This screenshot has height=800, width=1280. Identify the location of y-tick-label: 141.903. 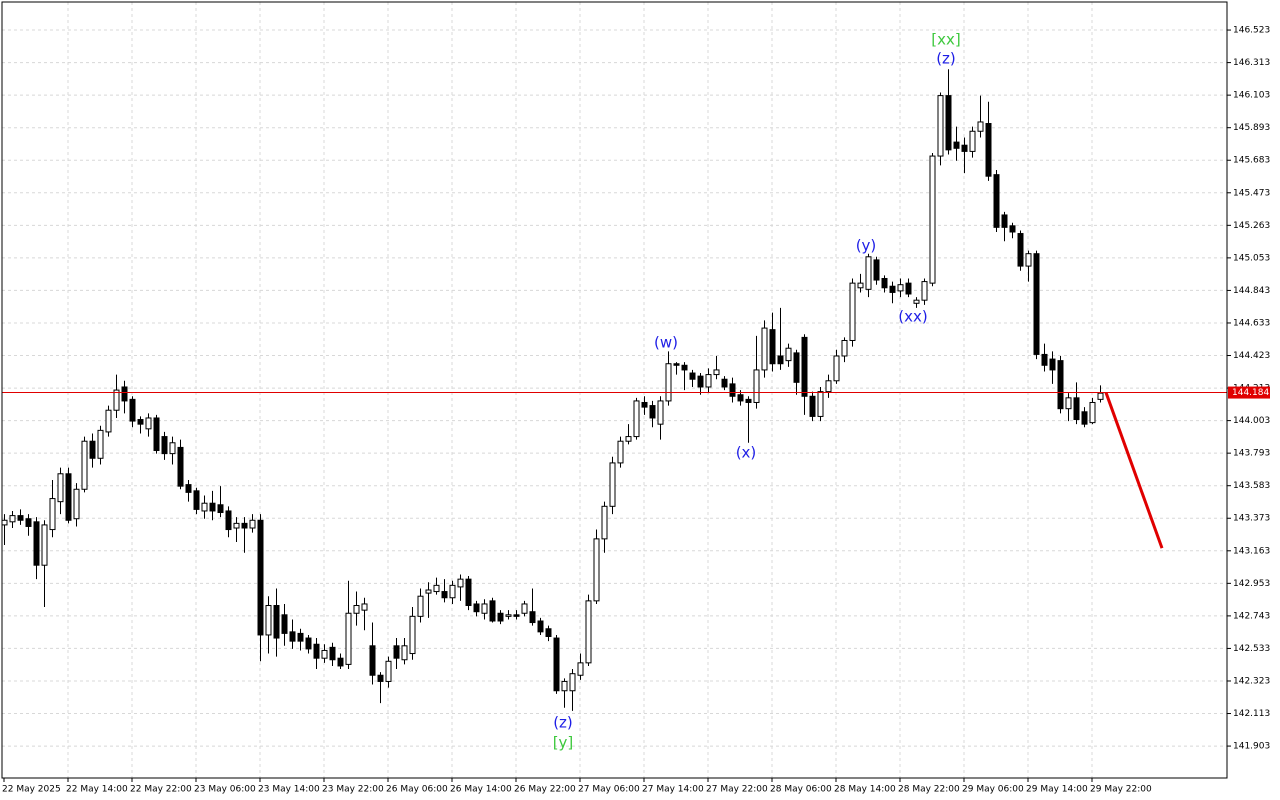
(1251, 747).